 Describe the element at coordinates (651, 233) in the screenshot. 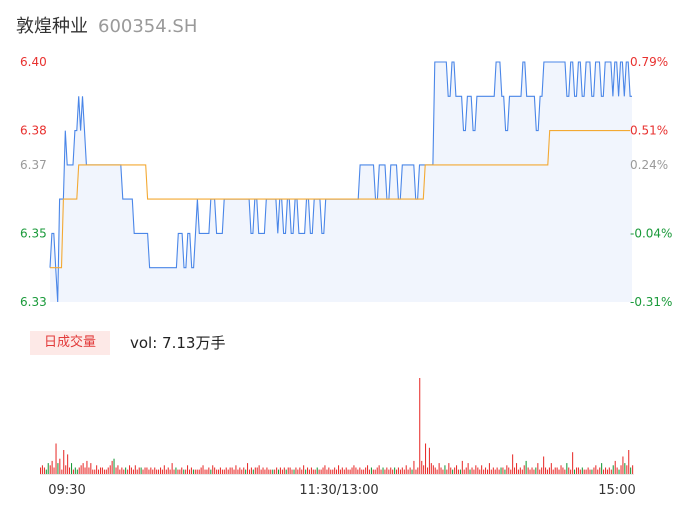

I see `y-tick-pct-3: -0.04%` at that location.